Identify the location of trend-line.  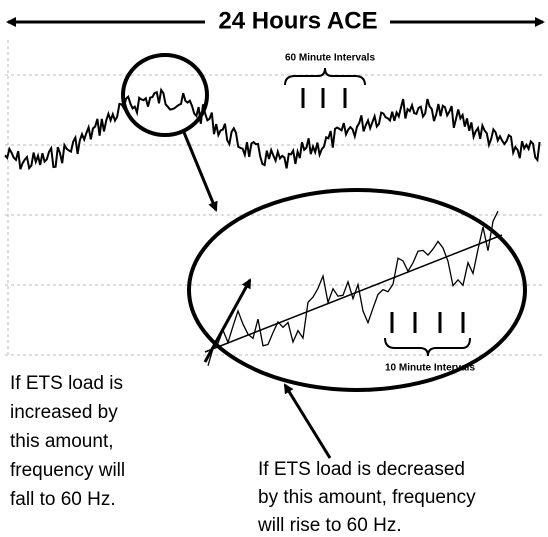
(353, 293).